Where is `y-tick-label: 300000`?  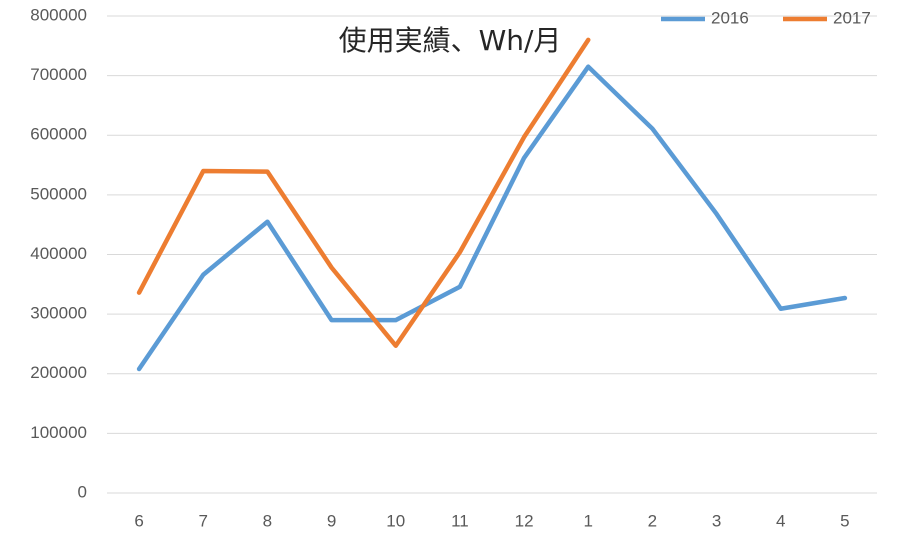 y-tick-label: 300000 is located at coordinates (58, 313).